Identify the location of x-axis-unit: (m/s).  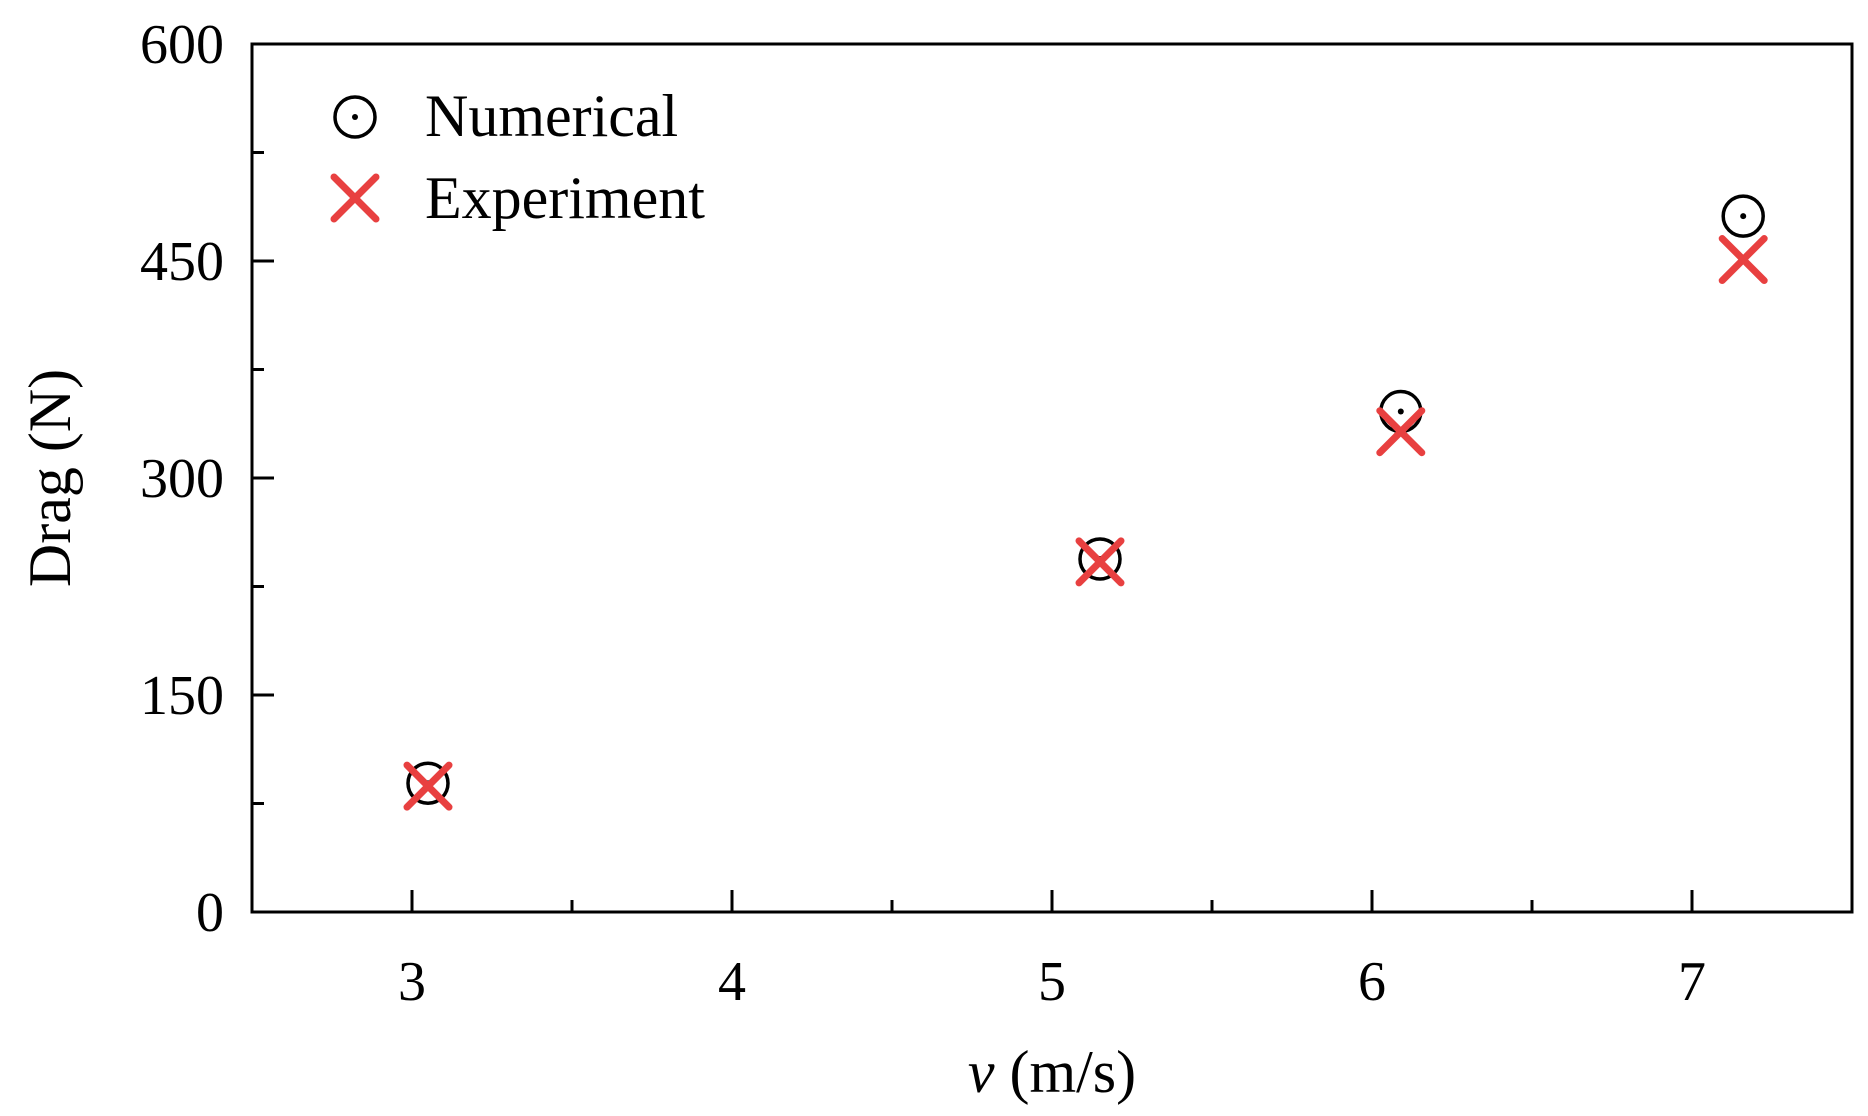
(1065, 1072).